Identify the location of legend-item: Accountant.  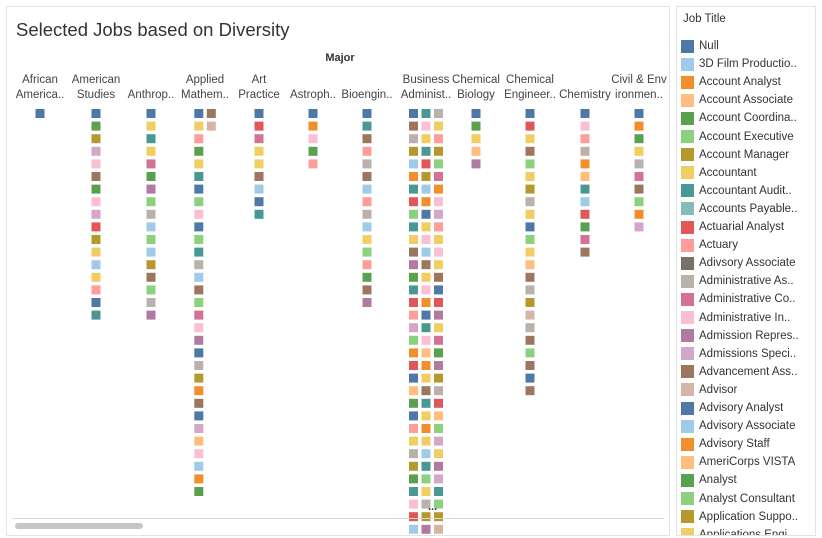
(748, 173).